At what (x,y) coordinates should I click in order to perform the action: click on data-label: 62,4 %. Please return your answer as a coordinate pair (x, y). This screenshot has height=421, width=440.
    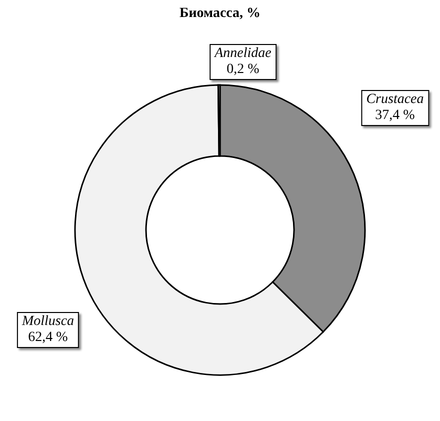
    Looking at the image, I should click on (48, 337).